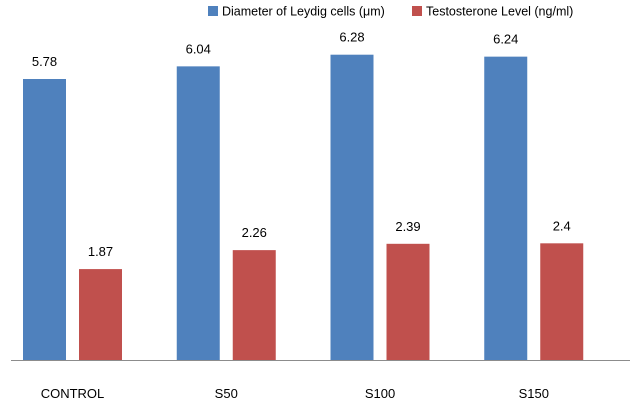  I want to click on data-label-s50-series-1: 6.04, so click(198, 48).